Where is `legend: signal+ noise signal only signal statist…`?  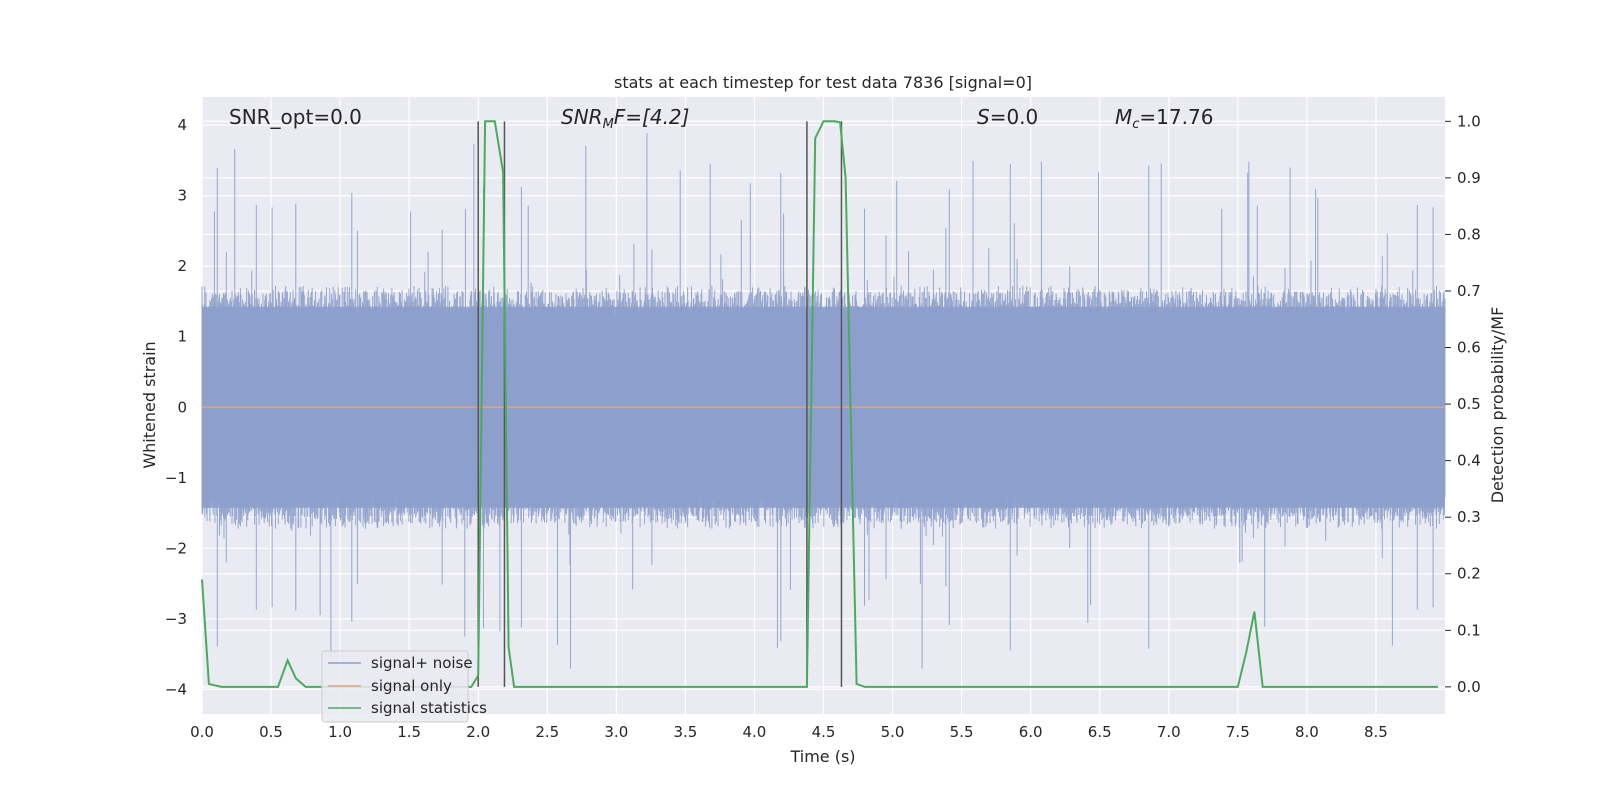
legend: signal+ noise signal only signal statist… is located at coordinates (404, 686).